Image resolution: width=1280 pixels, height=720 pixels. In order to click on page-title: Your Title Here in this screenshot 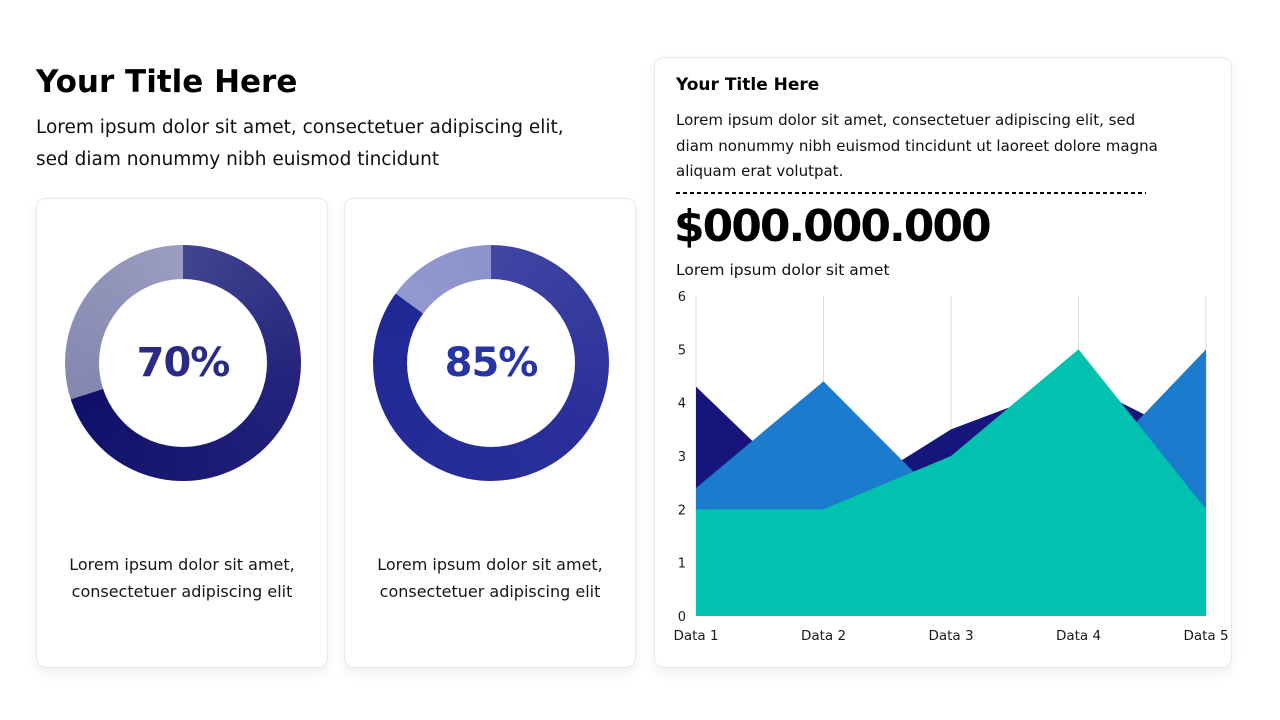, I will do `click(167, 82)`.